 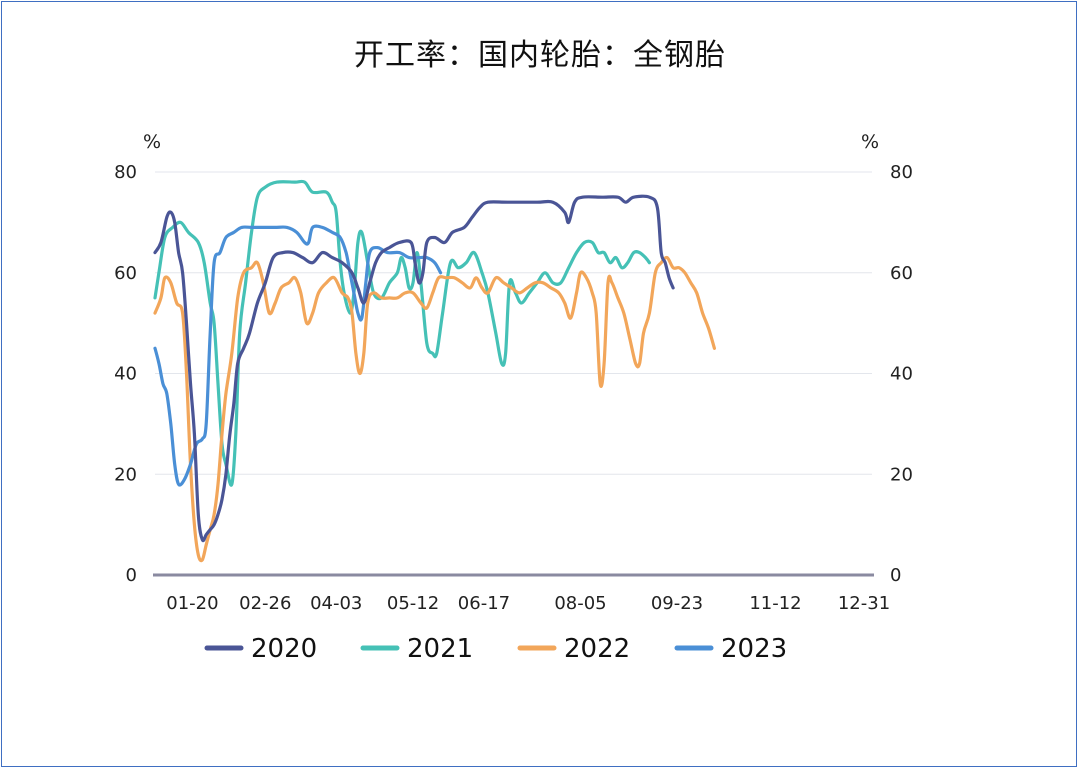 I want to click on x-tick-label: 09-23, so click(x=677, y=603).